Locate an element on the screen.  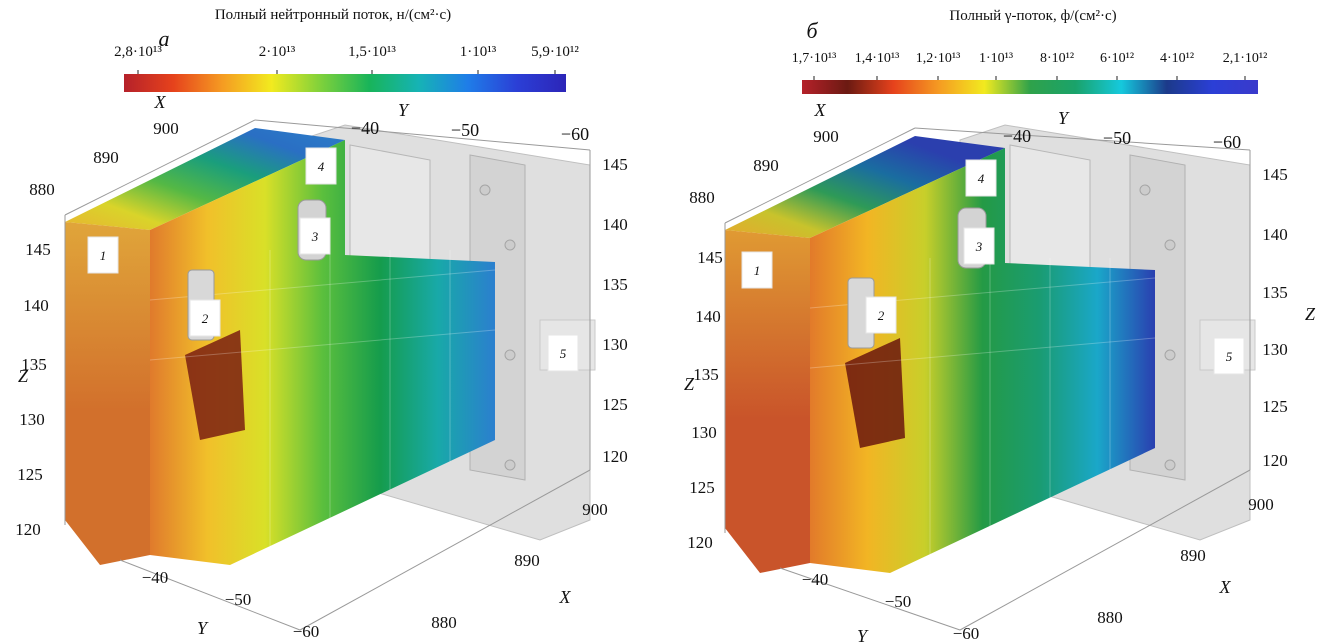
recess-dark is located at coordinates (215, 385).